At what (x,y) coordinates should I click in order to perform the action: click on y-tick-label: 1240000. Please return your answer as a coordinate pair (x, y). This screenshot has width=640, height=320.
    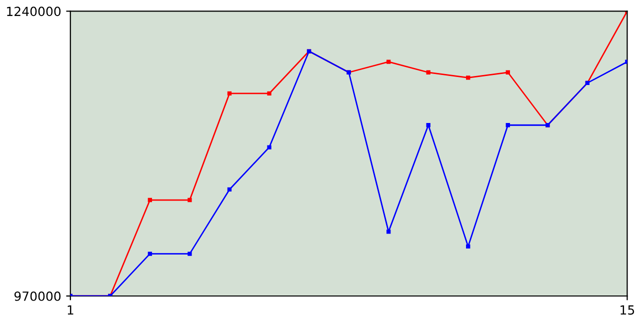
    Looking at the image, I should click on (34, 11).